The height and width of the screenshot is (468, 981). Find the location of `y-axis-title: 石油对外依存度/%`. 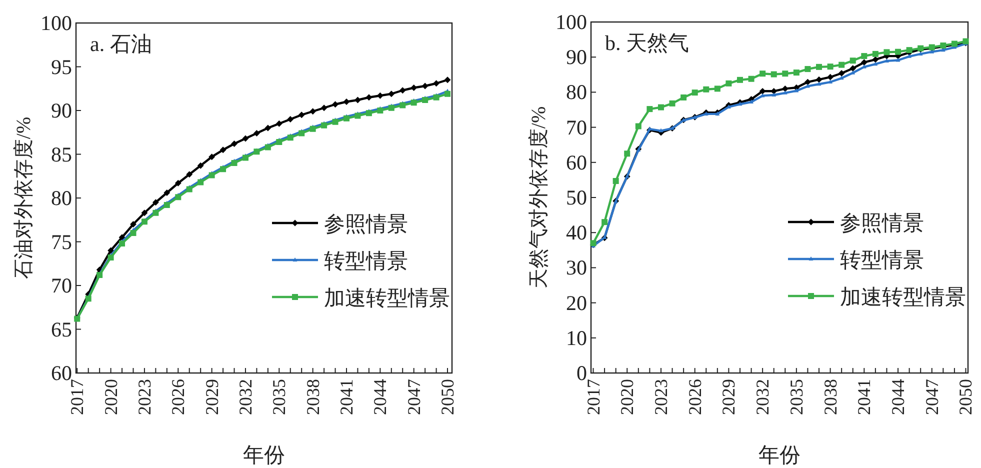

y-axis-title: 石油对外依存度/% is located at coordinates (24, 198).